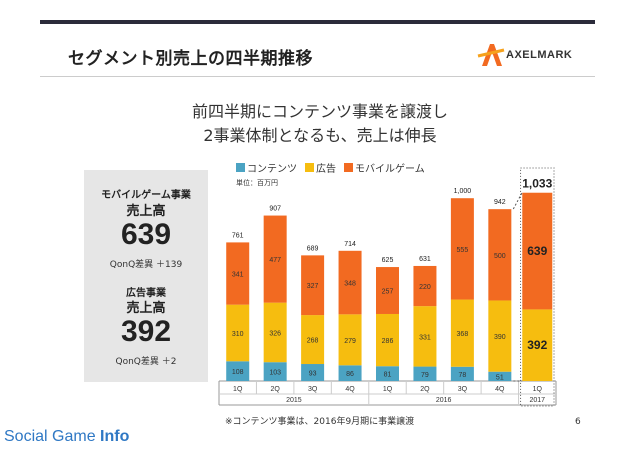 This screenshot has height=452, width=640. Describe the element at coordinates (272, 169) in the screenshot. I see `legend-label-contents: コンテンツ` at that location.